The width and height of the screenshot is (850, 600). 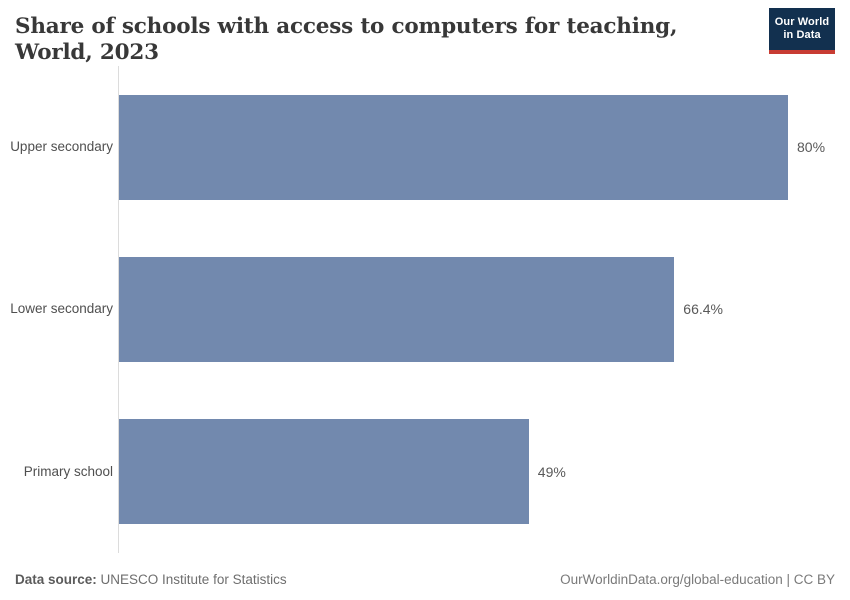 I want to click on bar-upper-secondary, so click(x=453, y=147).